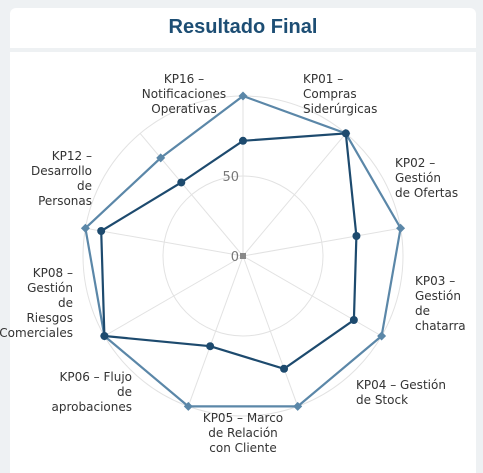 This screenshot has height=473, width=483. I want to click on tick-label-50: 50, so click(230, 177).